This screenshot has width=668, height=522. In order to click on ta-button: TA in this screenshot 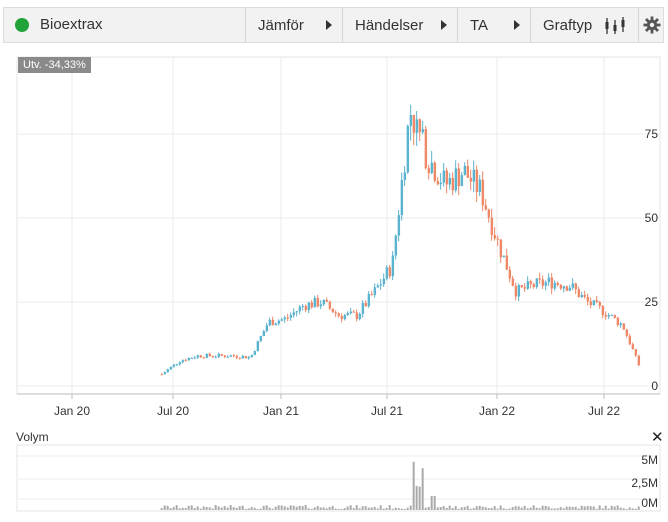, I will do `click(493, 25)`.